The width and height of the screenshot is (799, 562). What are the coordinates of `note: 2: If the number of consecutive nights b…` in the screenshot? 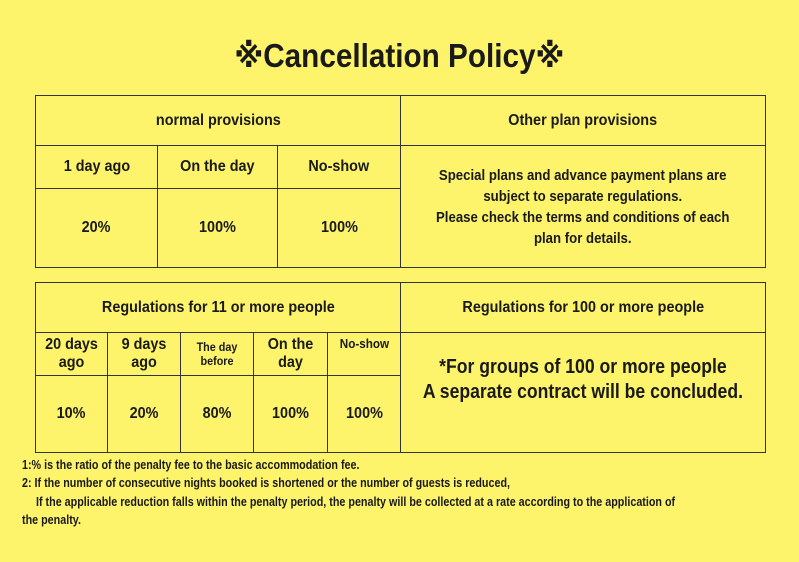 It's located at (266, 483).